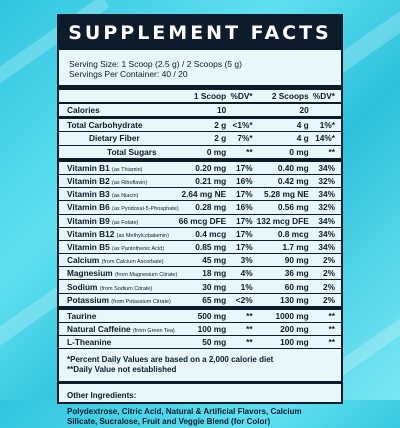  Describe the element at coordinates (284, 260) in the screenshot. I see `amount-2-scoops: 90 mg` at that location.